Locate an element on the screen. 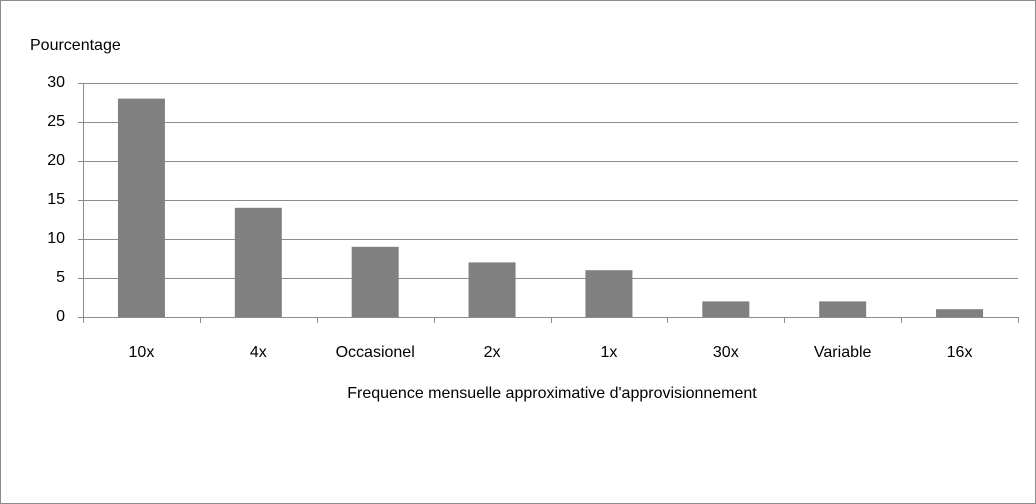 Image resolution: width=1036 pixels, height=504 pixels. y-tick-label: 20 is located at coordinates (56, 160).